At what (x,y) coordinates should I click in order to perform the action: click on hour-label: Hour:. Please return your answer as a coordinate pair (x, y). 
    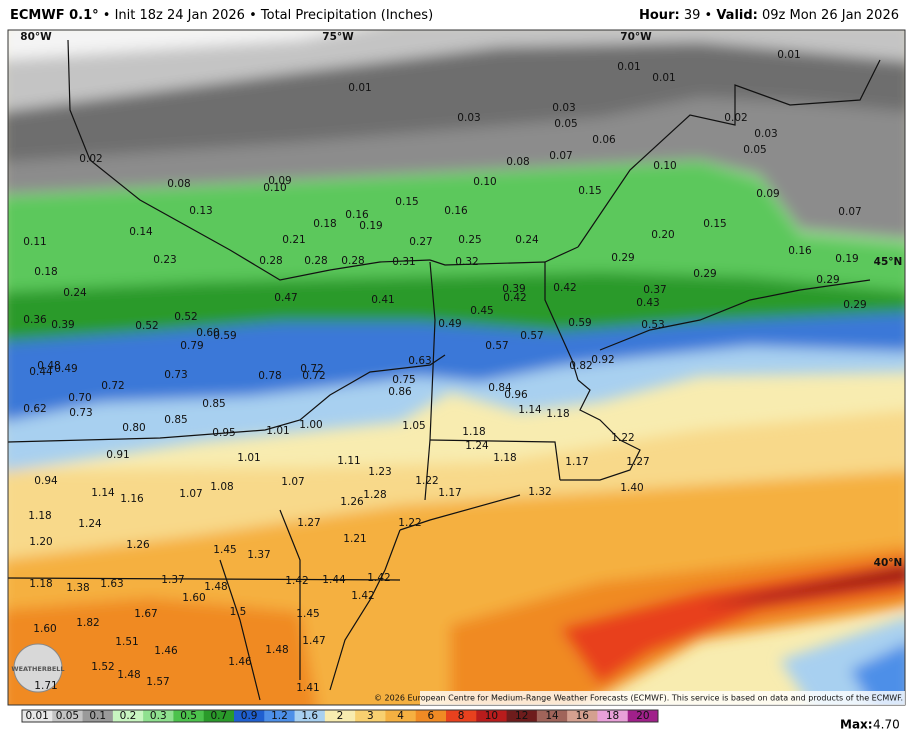
    Looking at the image, I should click on (659, 15).